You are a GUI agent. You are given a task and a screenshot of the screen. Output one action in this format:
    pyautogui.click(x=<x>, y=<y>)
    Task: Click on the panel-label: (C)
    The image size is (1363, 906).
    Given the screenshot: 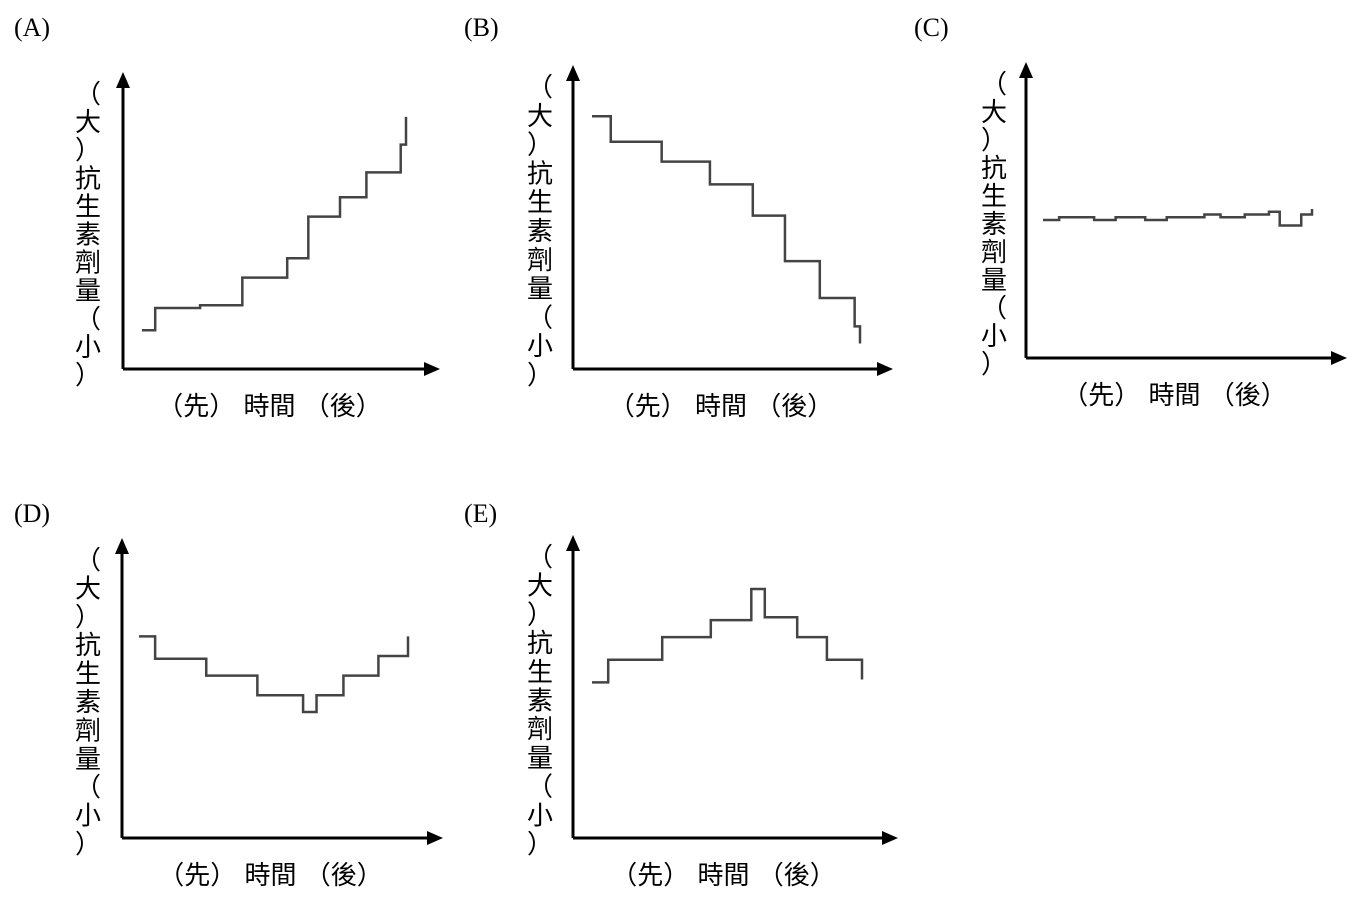 What is the action you would take?
    pyautogui.click(x=931, y=27)
    